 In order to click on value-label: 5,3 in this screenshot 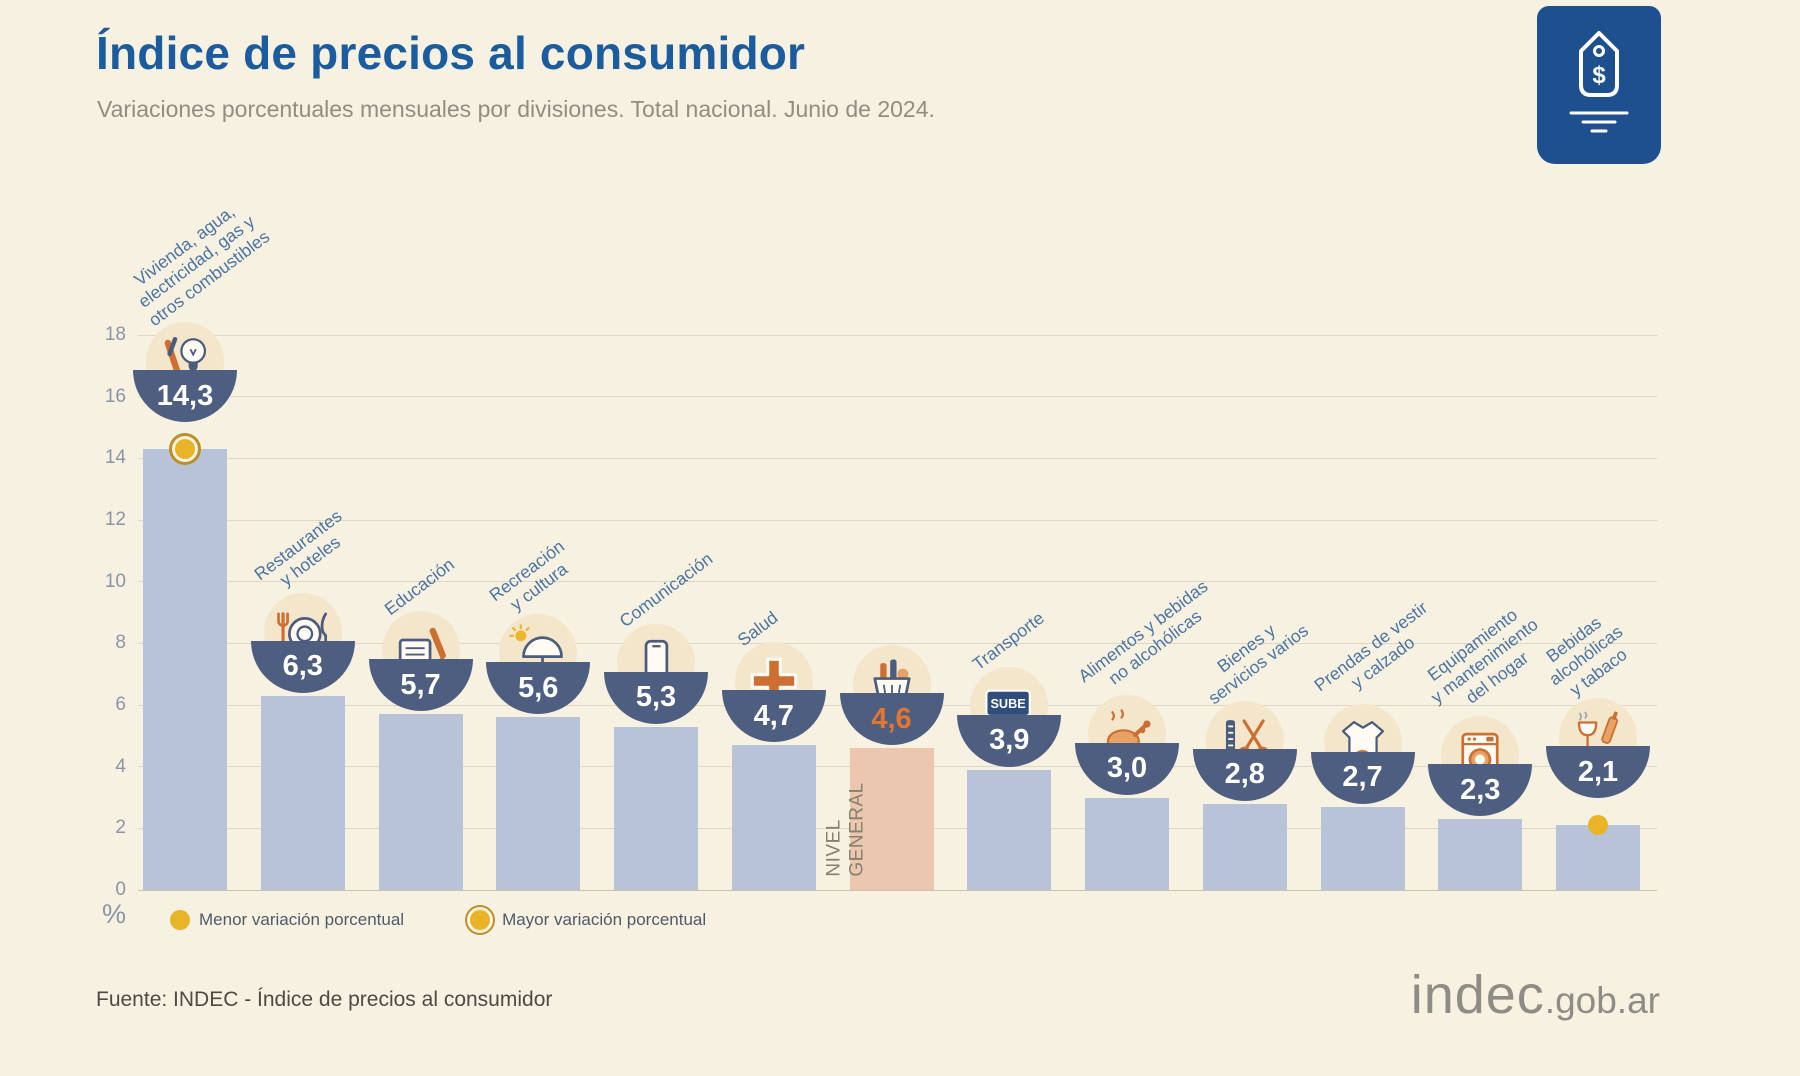, I will do `click(656, 697)`.